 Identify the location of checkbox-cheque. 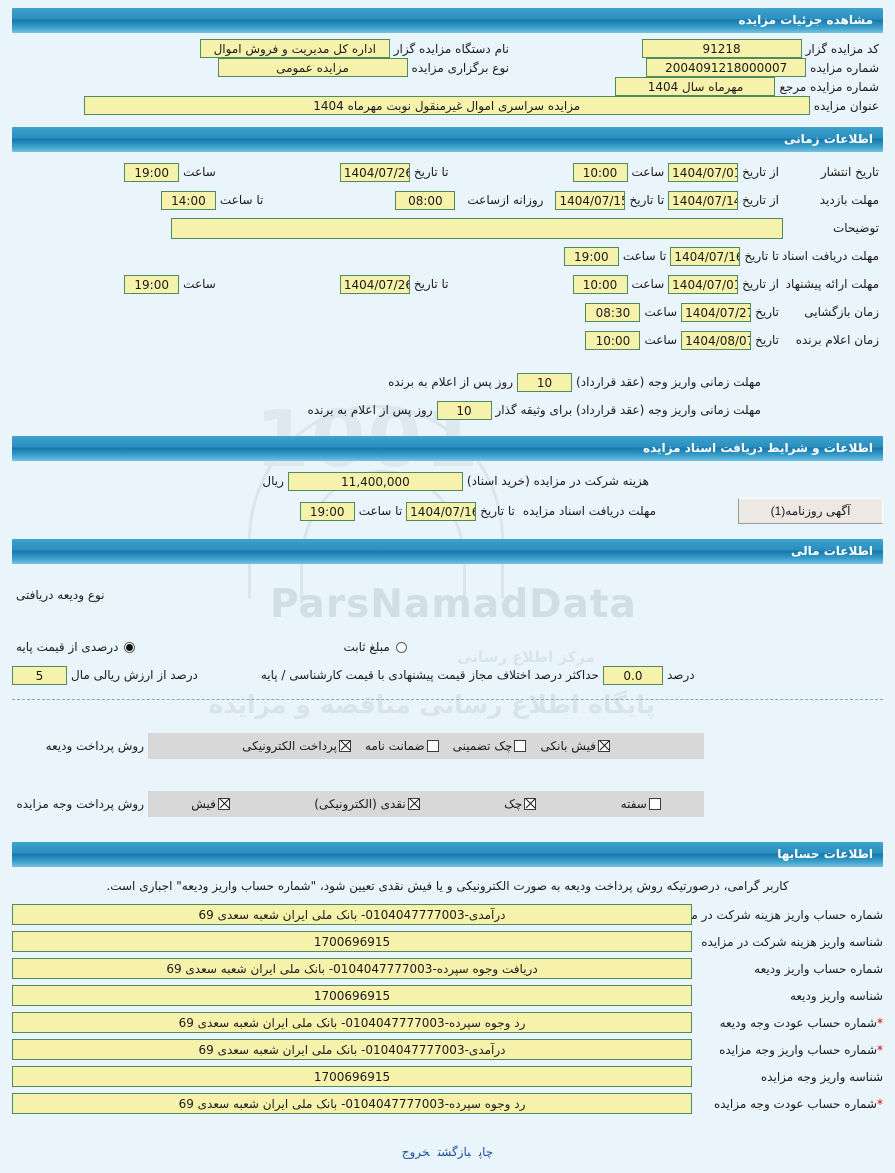
(530, 804).